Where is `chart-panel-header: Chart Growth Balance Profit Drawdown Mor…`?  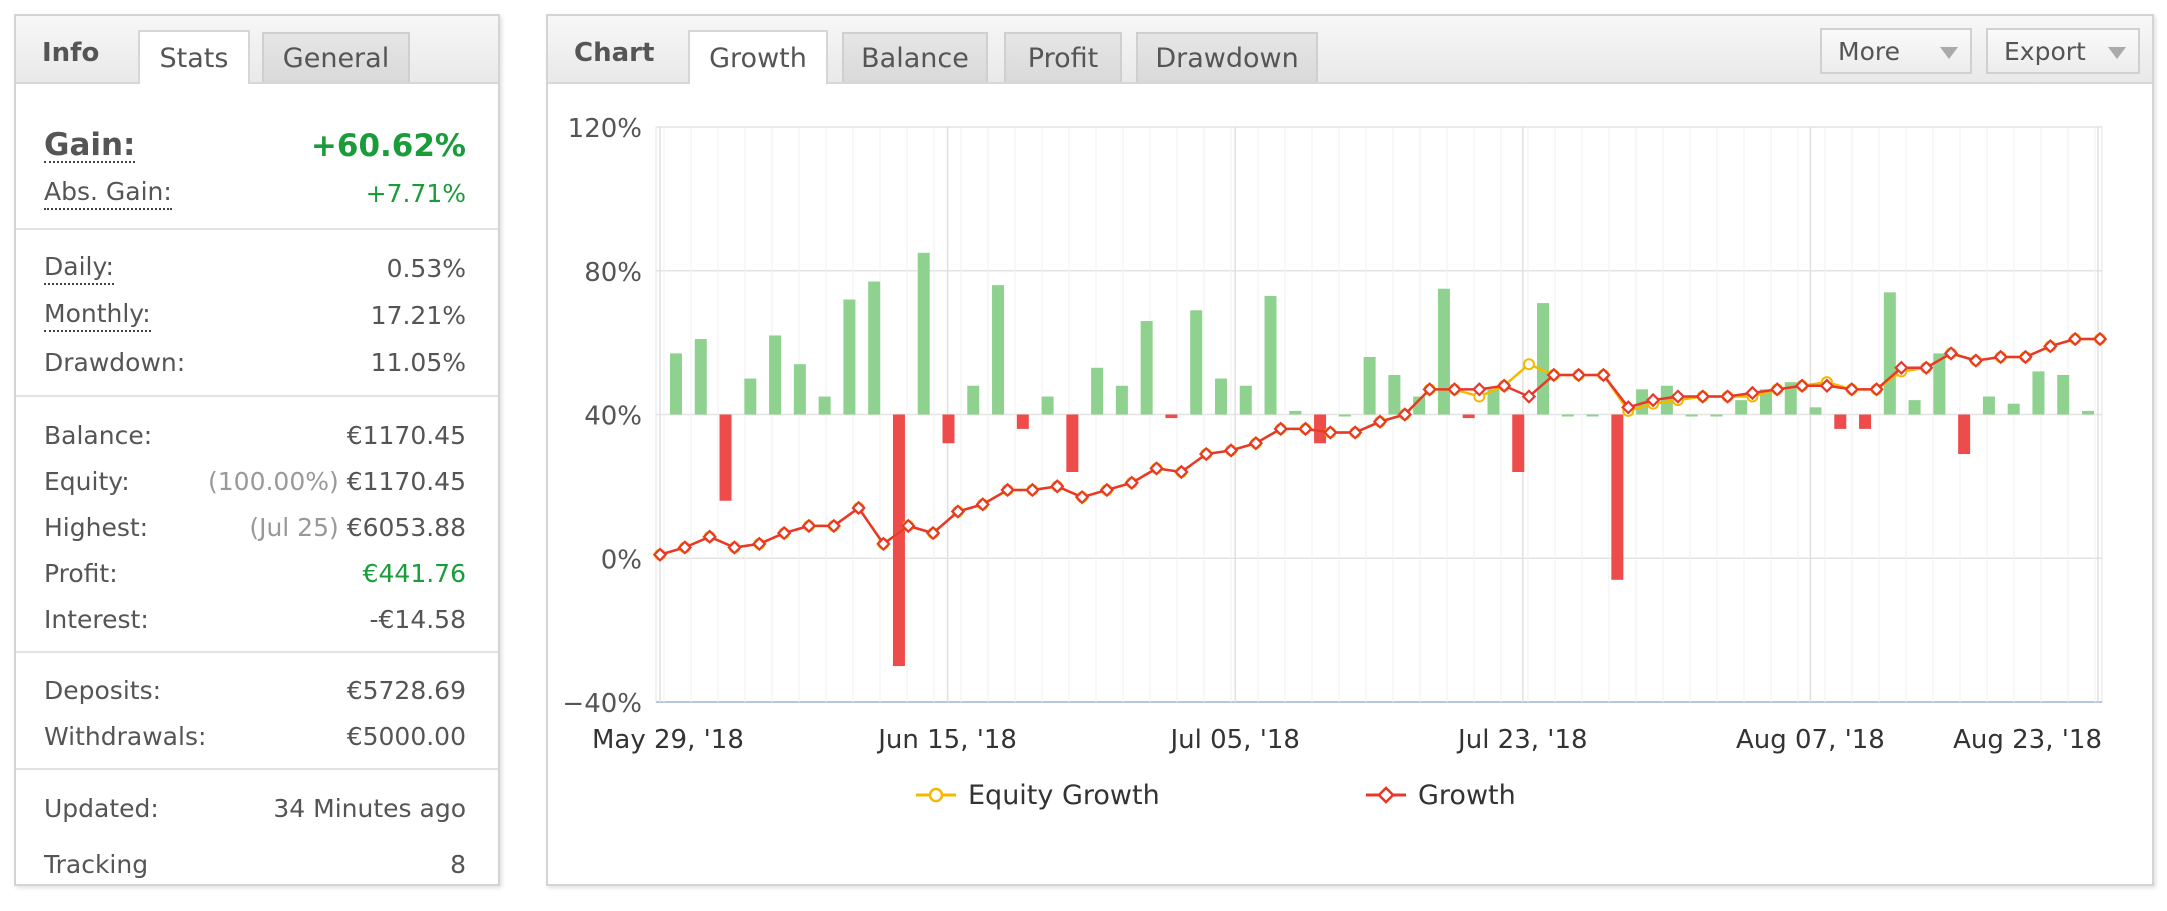 chart-panel-header: Chart Growth Balance Profit Drawdown Mor… is located at coordinates (1350, 50).